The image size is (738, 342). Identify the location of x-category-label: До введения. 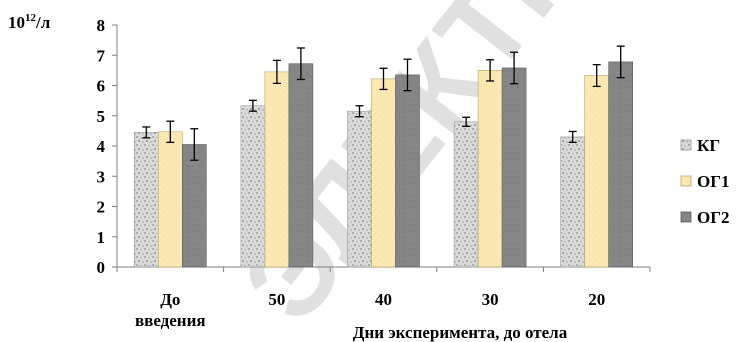
(170, 310).